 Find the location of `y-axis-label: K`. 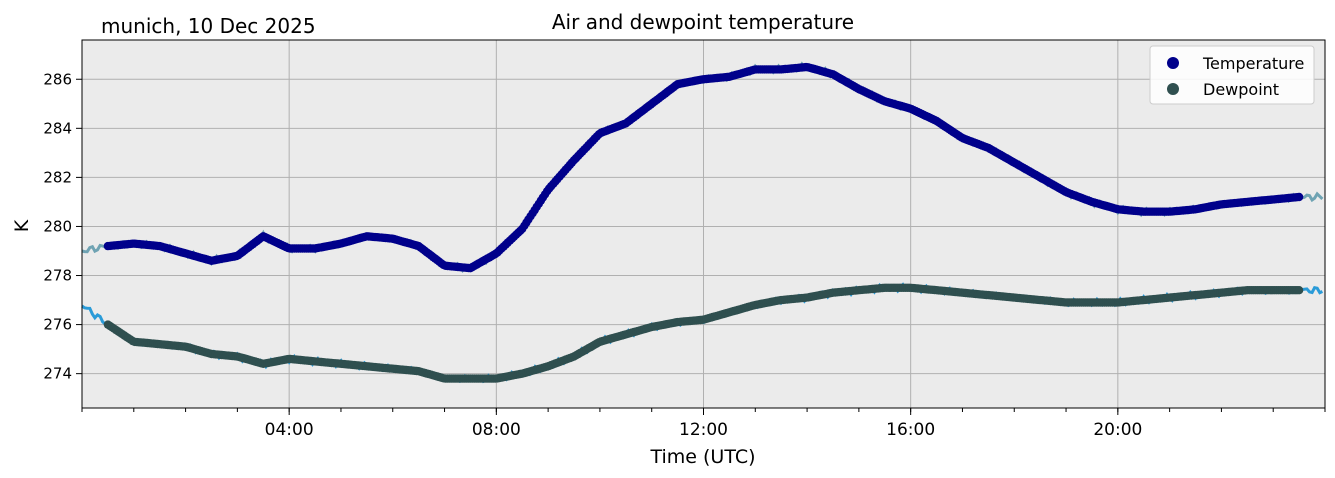

y-axis-label: K is located at coordinates (22, 225).